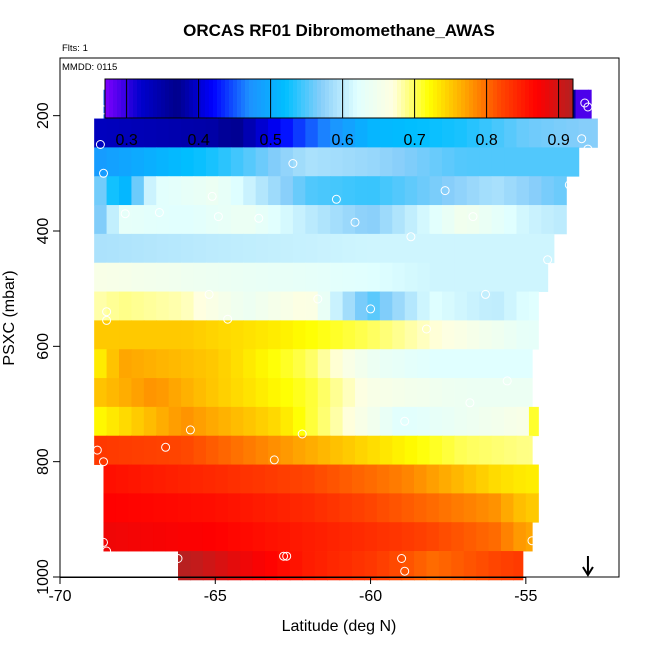 The height and width of the screenshot is (650, 650). I want to click on colorbar-tick-label: 0.9, so click(558, 140).